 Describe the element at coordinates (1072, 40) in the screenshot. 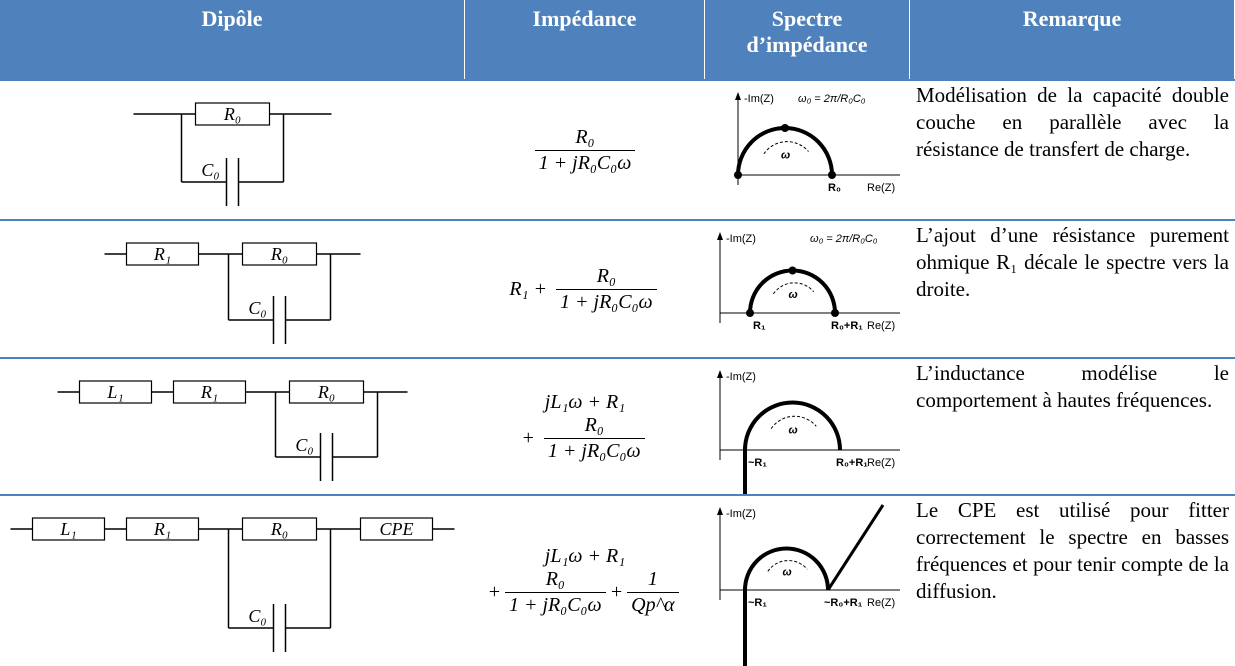

I see `header-cell: Remarque` at that location.